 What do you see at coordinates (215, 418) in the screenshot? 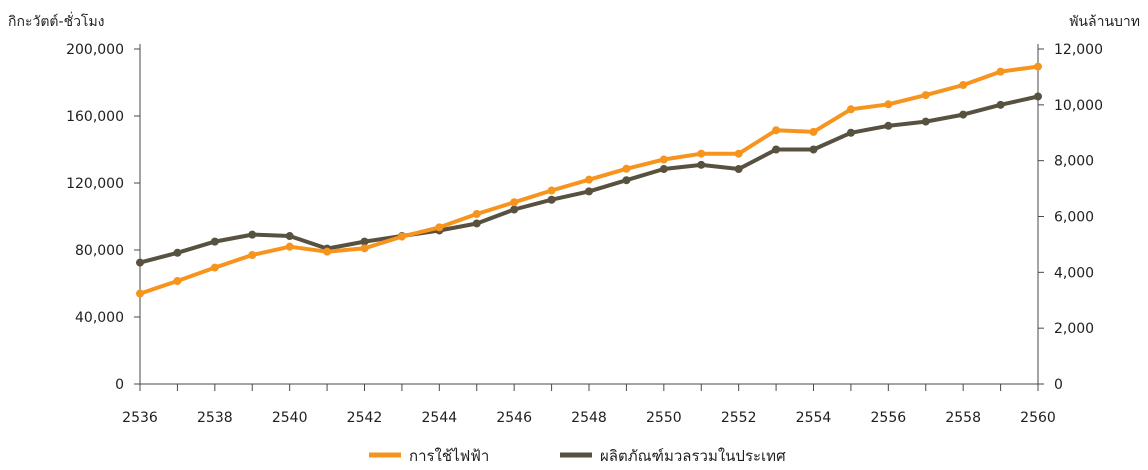
I see `x-tick-label: 2538` at bounding box center [215, 418].